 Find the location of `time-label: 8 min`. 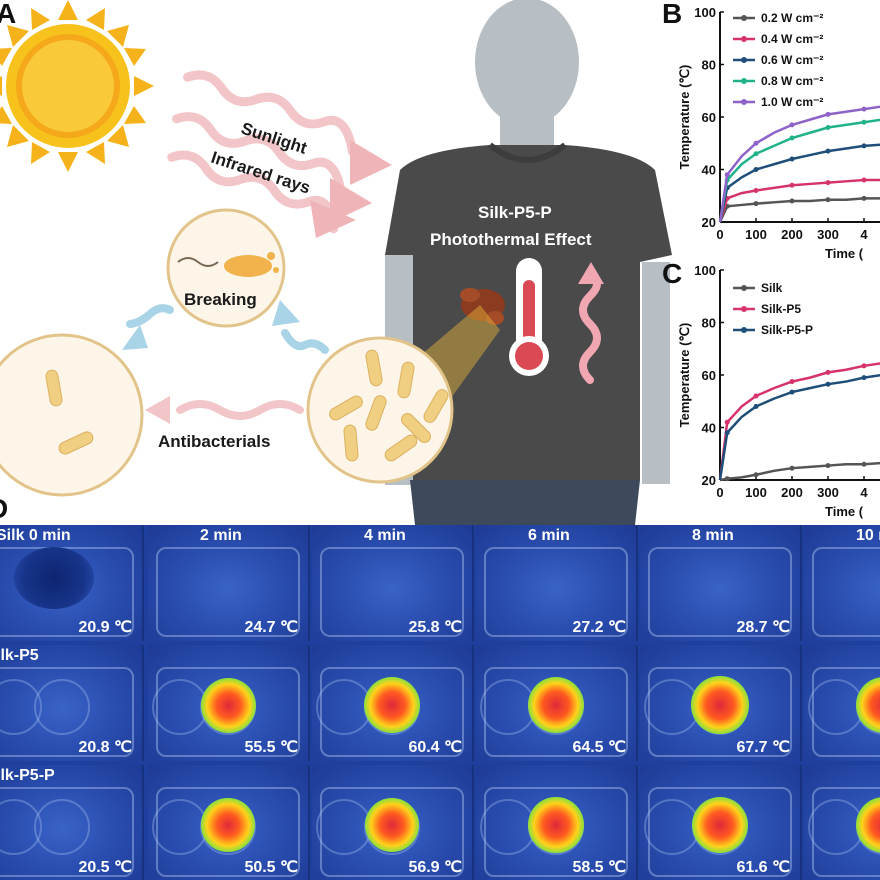

time-label: 8 min is located at coordinates (713, 535).